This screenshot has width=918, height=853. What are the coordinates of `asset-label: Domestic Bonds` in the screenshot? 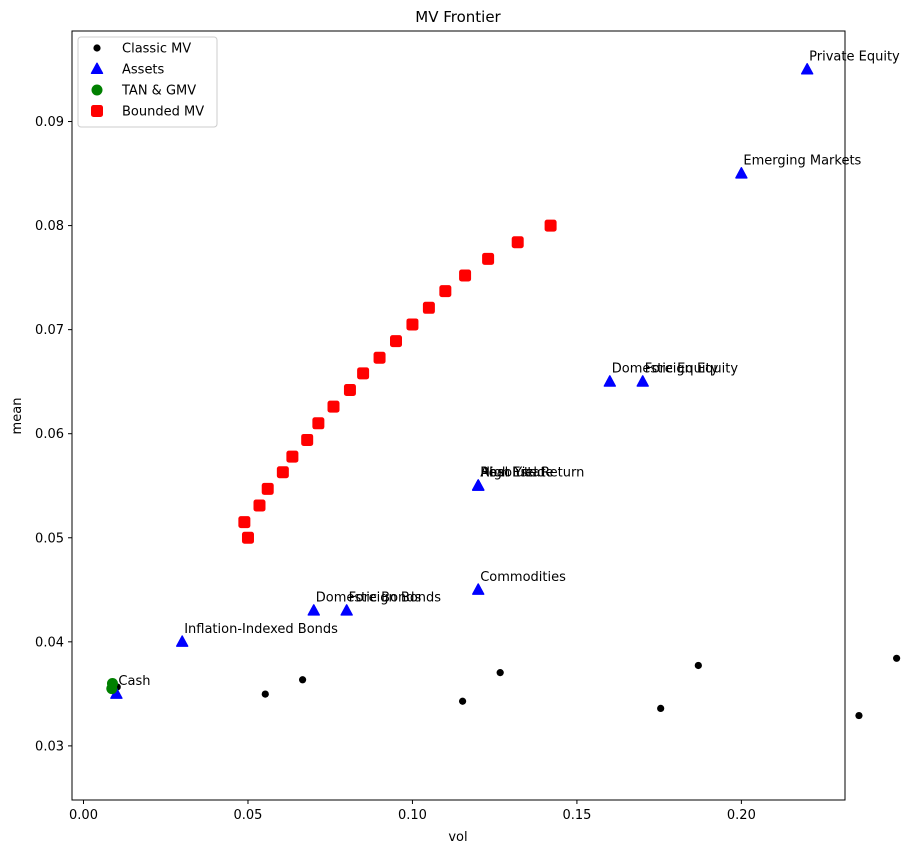 It's located at (369, 598).